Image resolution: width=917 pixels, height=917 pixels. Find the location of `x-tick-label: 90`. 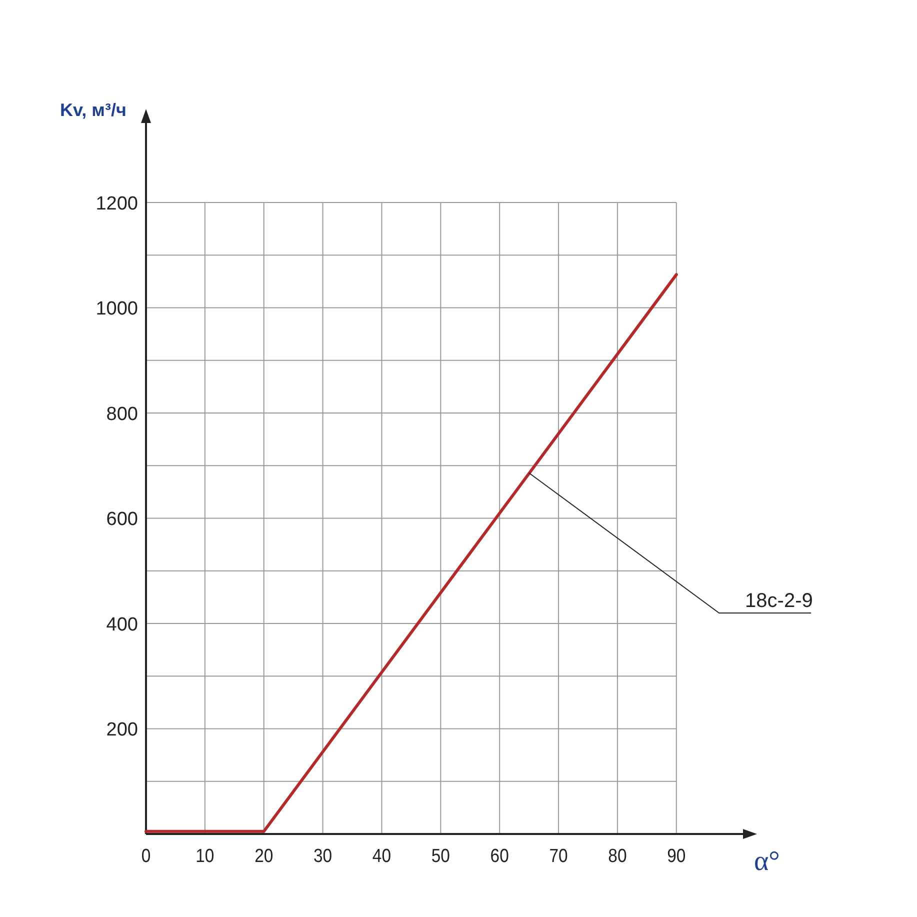

x-tick-label: 90 is located at coordinates (676, 855).